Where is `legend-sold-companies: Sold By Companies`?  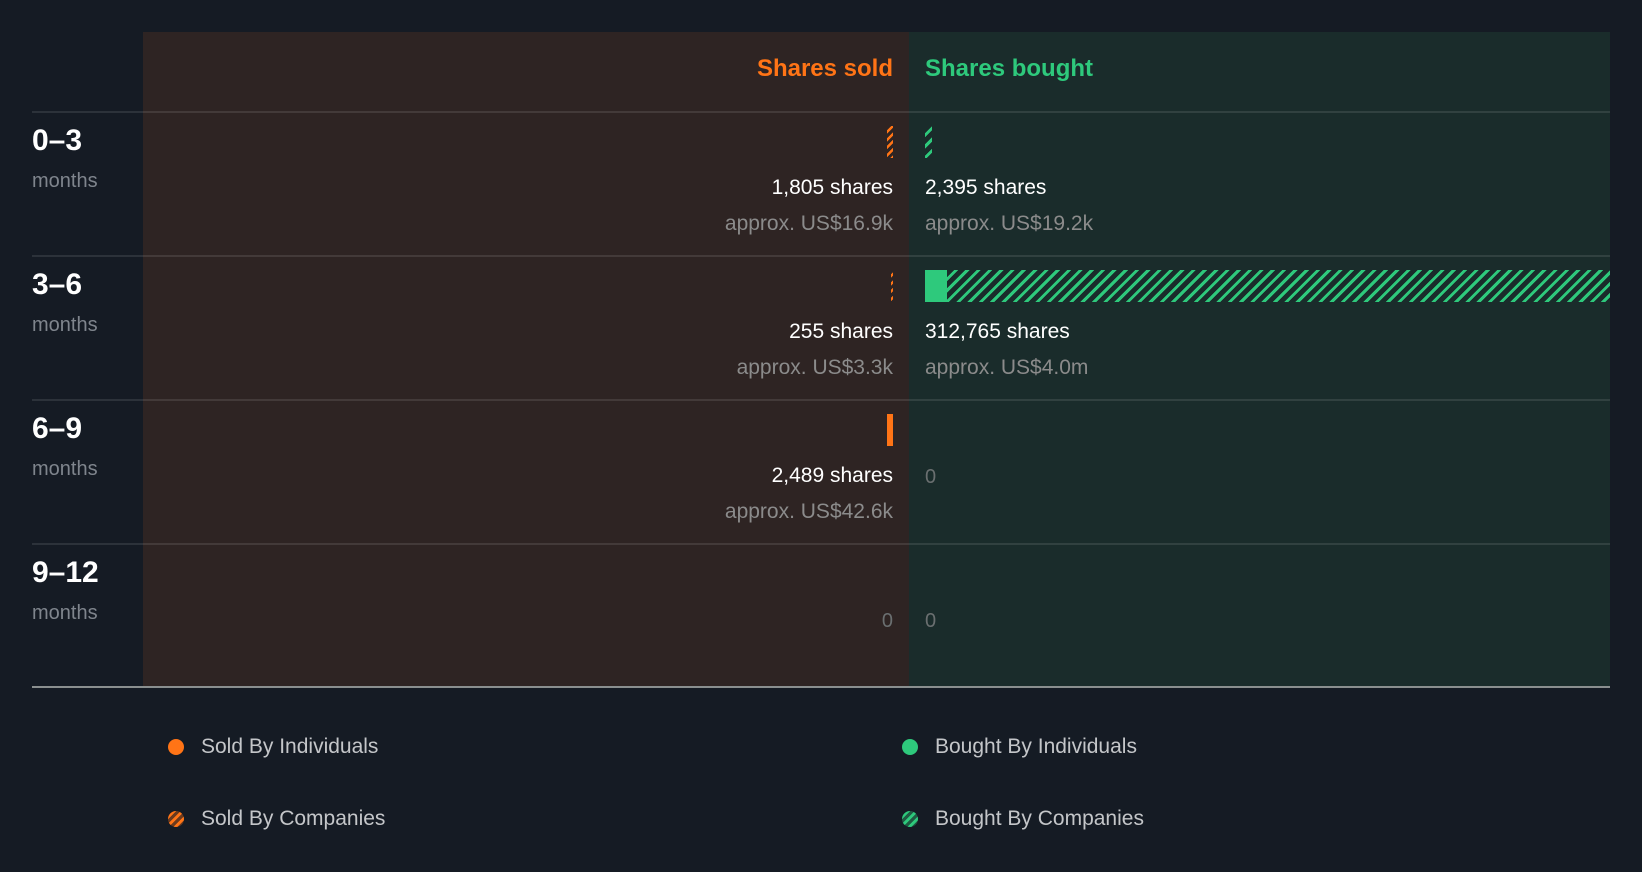 legend-sold-companies: Sold By Companies is located at coordinates (276, 819).